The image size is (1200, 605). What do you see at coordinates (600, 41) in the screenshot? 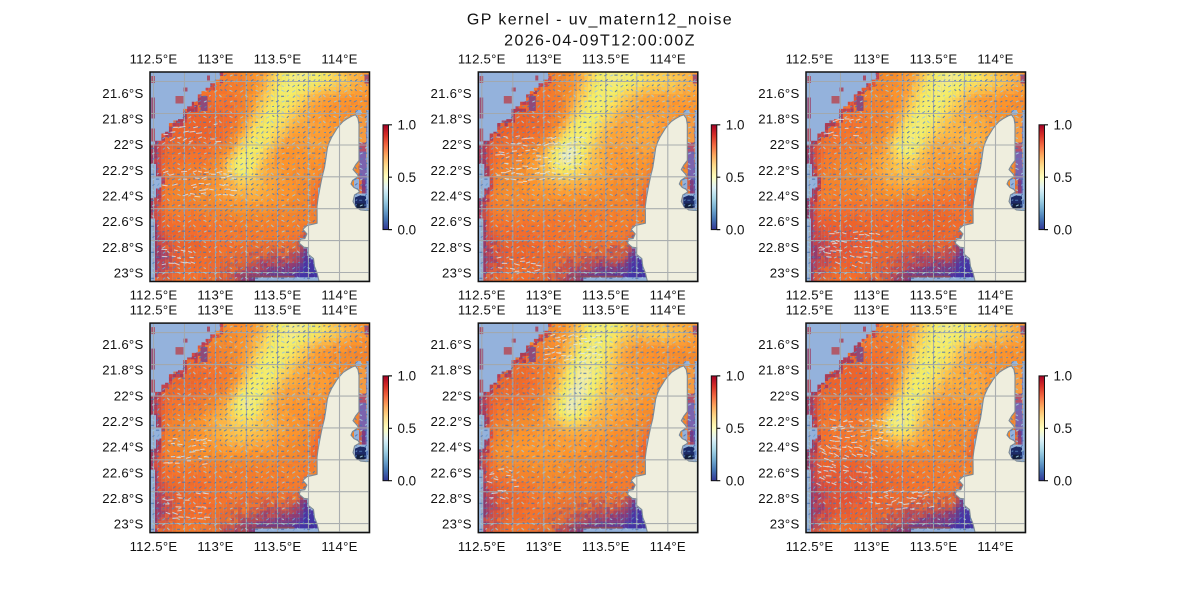
I see `svg-text: 2026-04-09T12:00:00Z` at bounding box center [600, 41].